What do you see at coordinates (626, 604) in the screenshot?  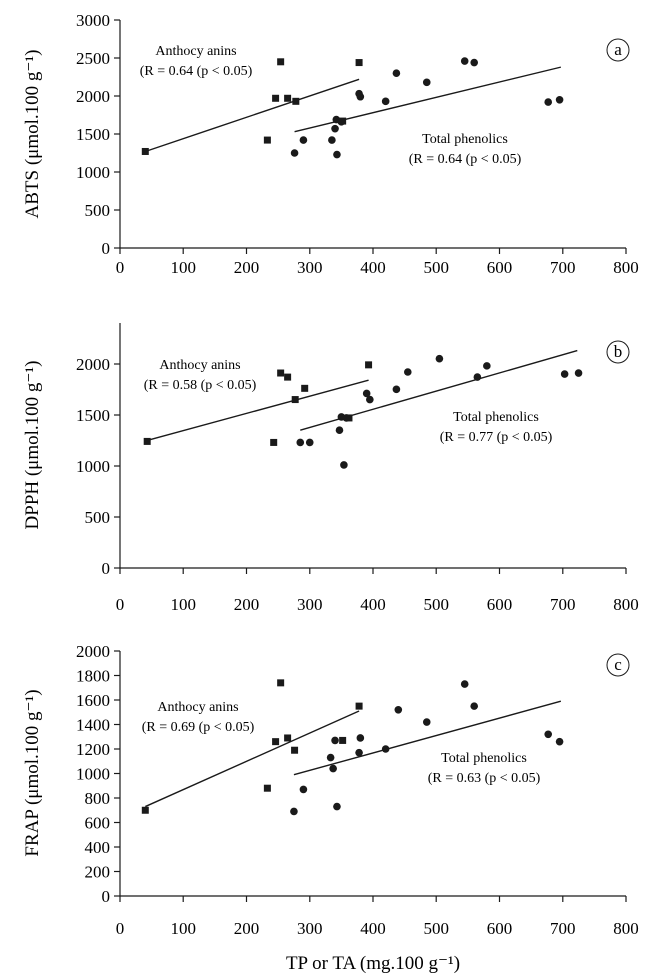 I see `panel-b-x-tick-label: 800` at bounding box center [626, 604].